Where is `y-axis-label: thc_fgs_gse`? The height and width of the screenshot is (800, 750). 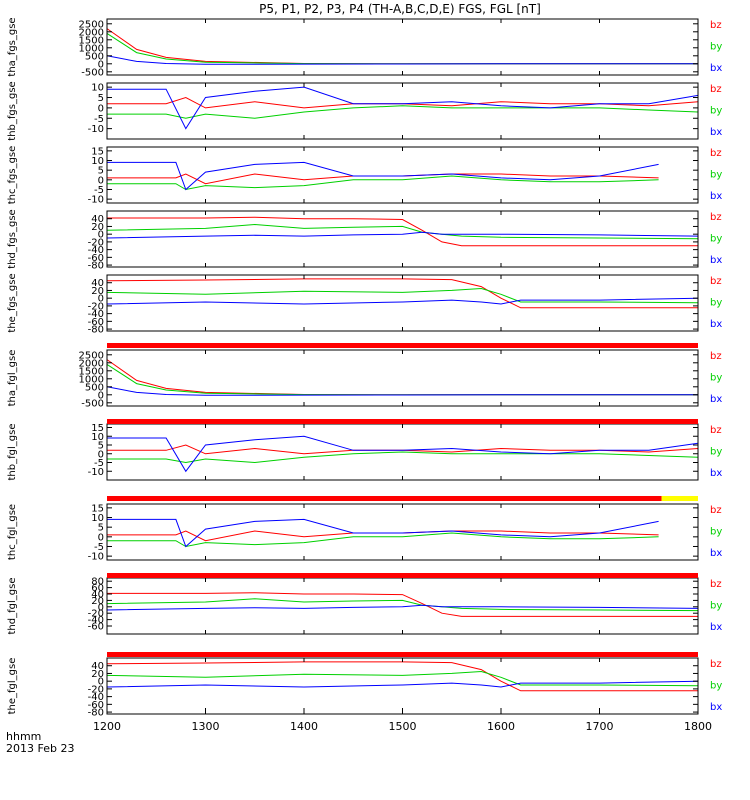 y-axis-label: thc_fgs_gse is located at coordinates (12, 175).